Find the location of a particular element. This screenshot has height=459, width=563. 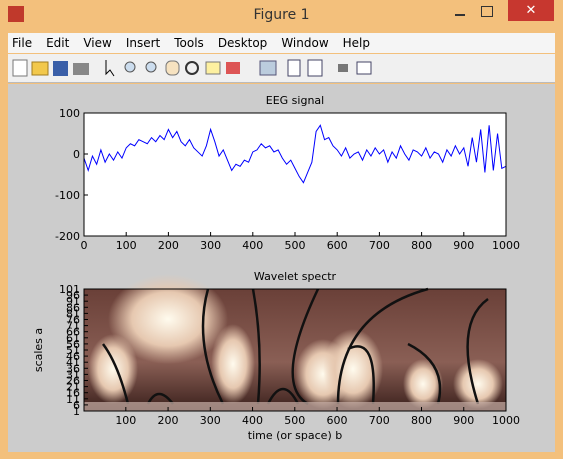

axes-title: EEG signal is located at coordinates (295, 100).